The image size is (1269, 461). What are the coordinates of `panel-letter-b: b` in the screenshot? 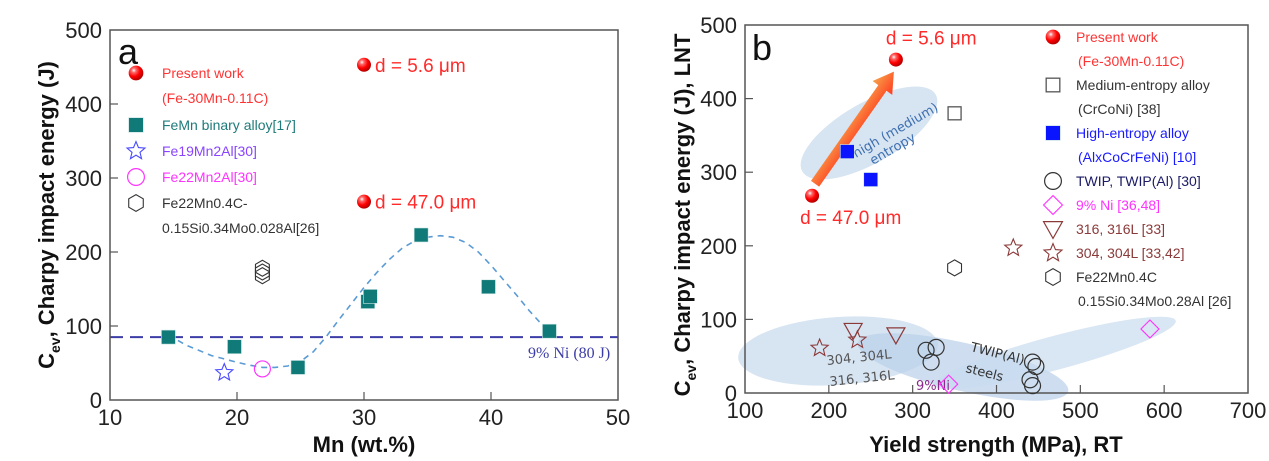 It's located at (762, 47).